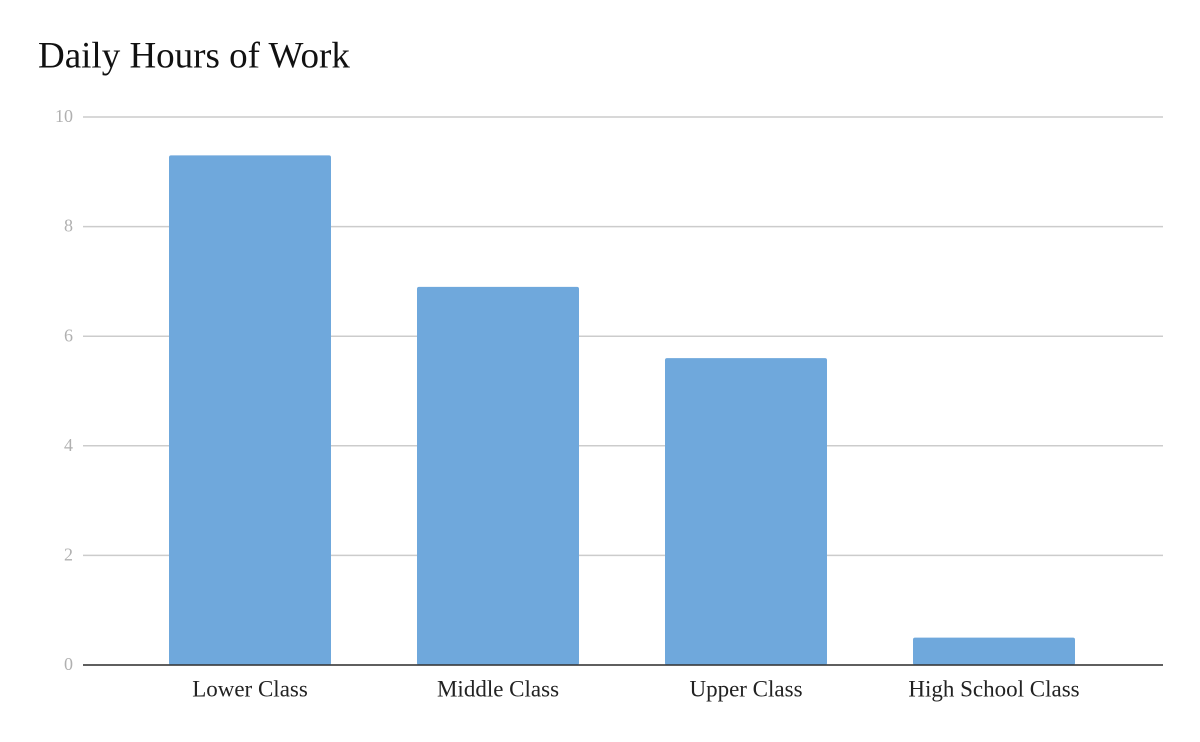 The width and height of the screenshot is (1200, 742). What do you see at coordinates (250, 688) in the screenshot?
I see `x-tick-label: Lower Class` at bounding box center [250, 688].